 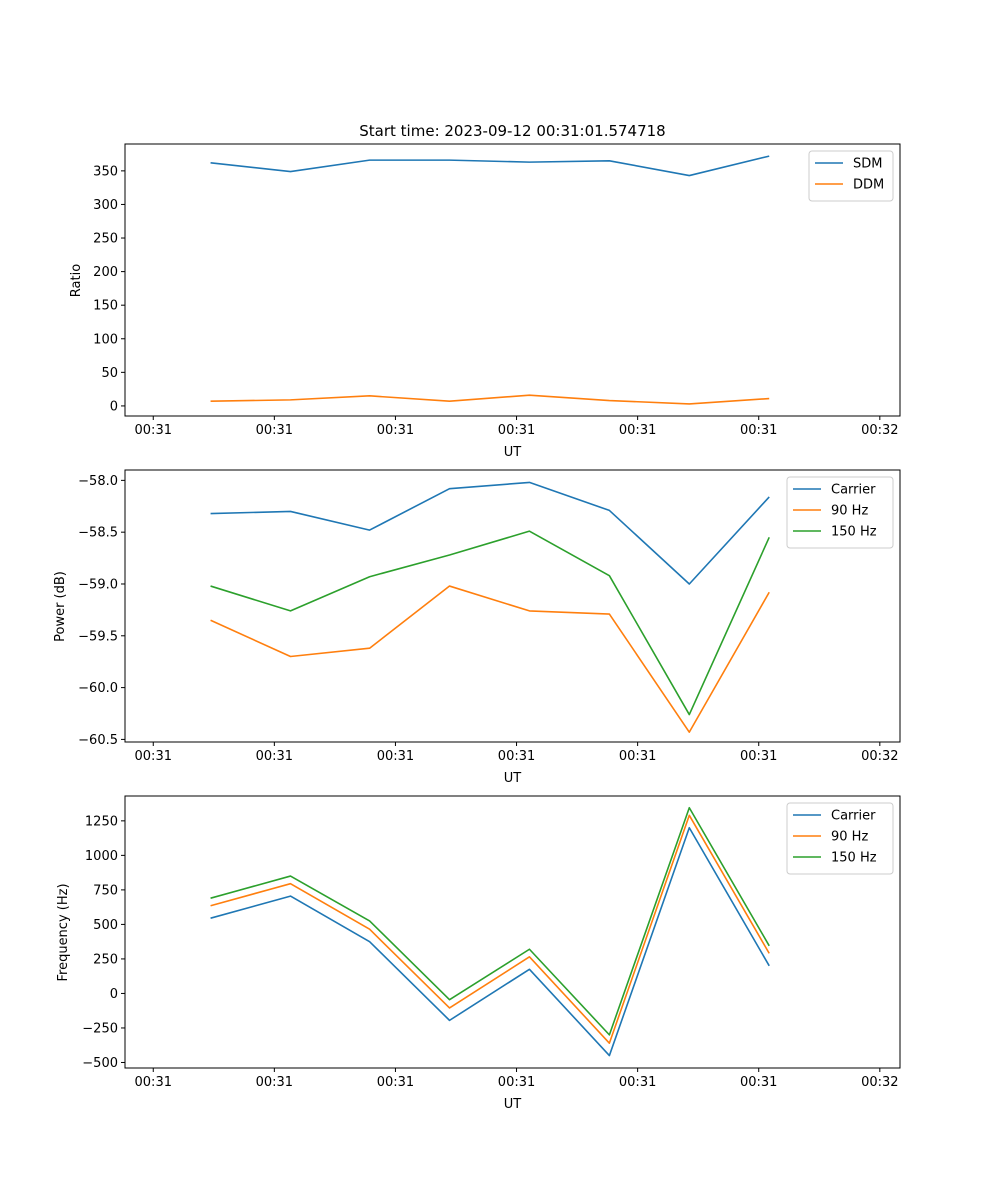 I want to click on frequency-series-150-hz, so click(x=490, y=921).